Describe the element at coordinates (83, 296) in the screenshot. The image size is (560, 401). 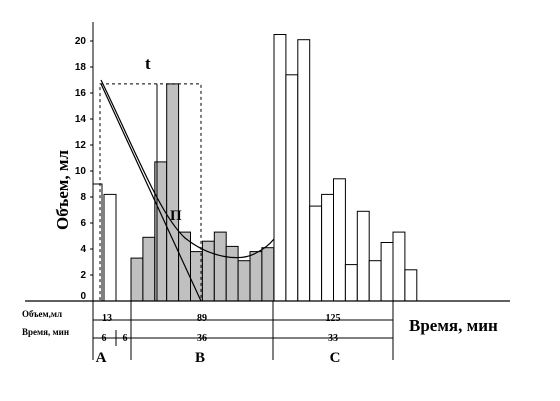
I see `y-tick-label: 0` at that location.